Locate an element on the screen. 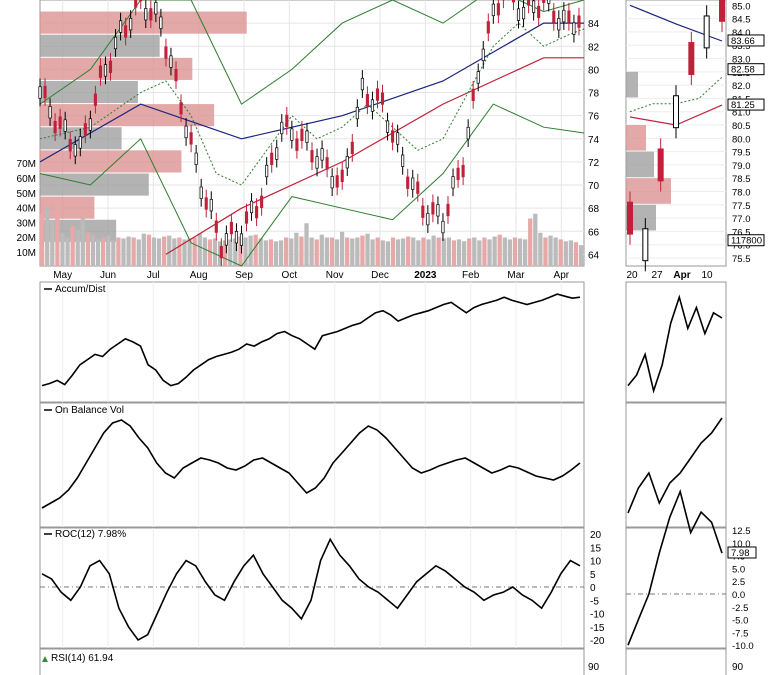 The width and height of the screenshot is (770, 675). roc-y-tick: 0 is located at coordinates (593, 588).